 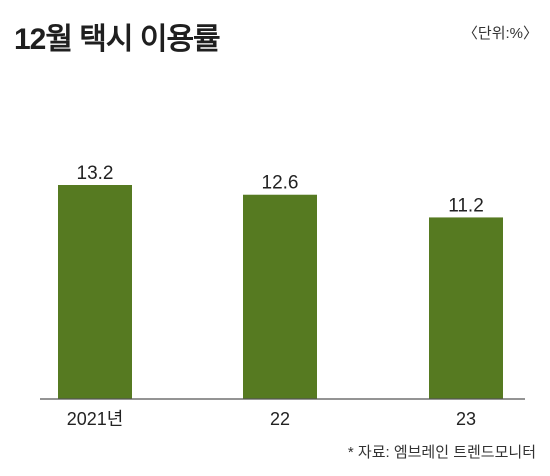 I want to click on x-tick-label: 23, so click(x=466, y=419).